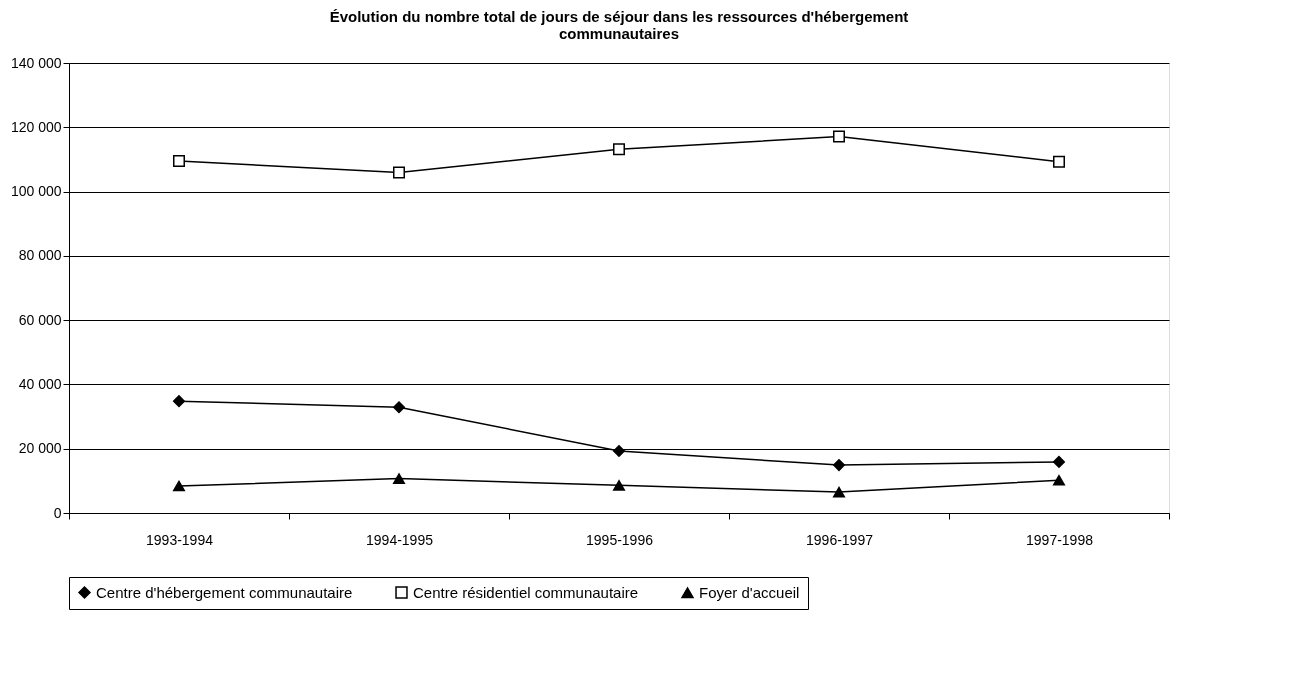 This screenshot has width=1306, height=700. I want to click on chart-title: Évolution du nombre total de jours de séjour dans les ressources d'hébergement communautaires, so click(619, 25).